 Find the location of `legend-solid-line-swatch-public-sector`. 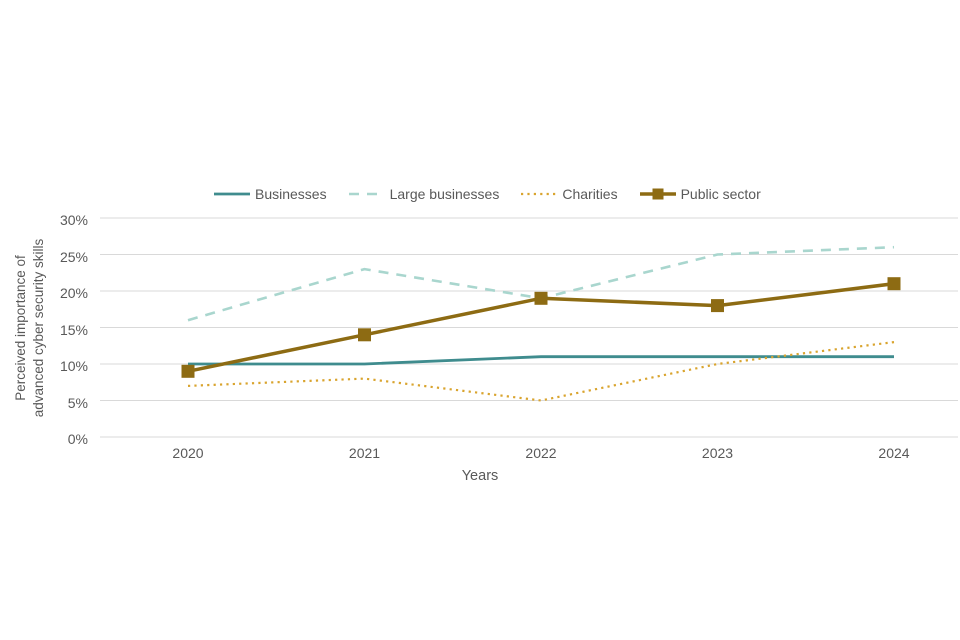

legend-solid-line-swatch-public-sector is located at coordinates (657, 194).